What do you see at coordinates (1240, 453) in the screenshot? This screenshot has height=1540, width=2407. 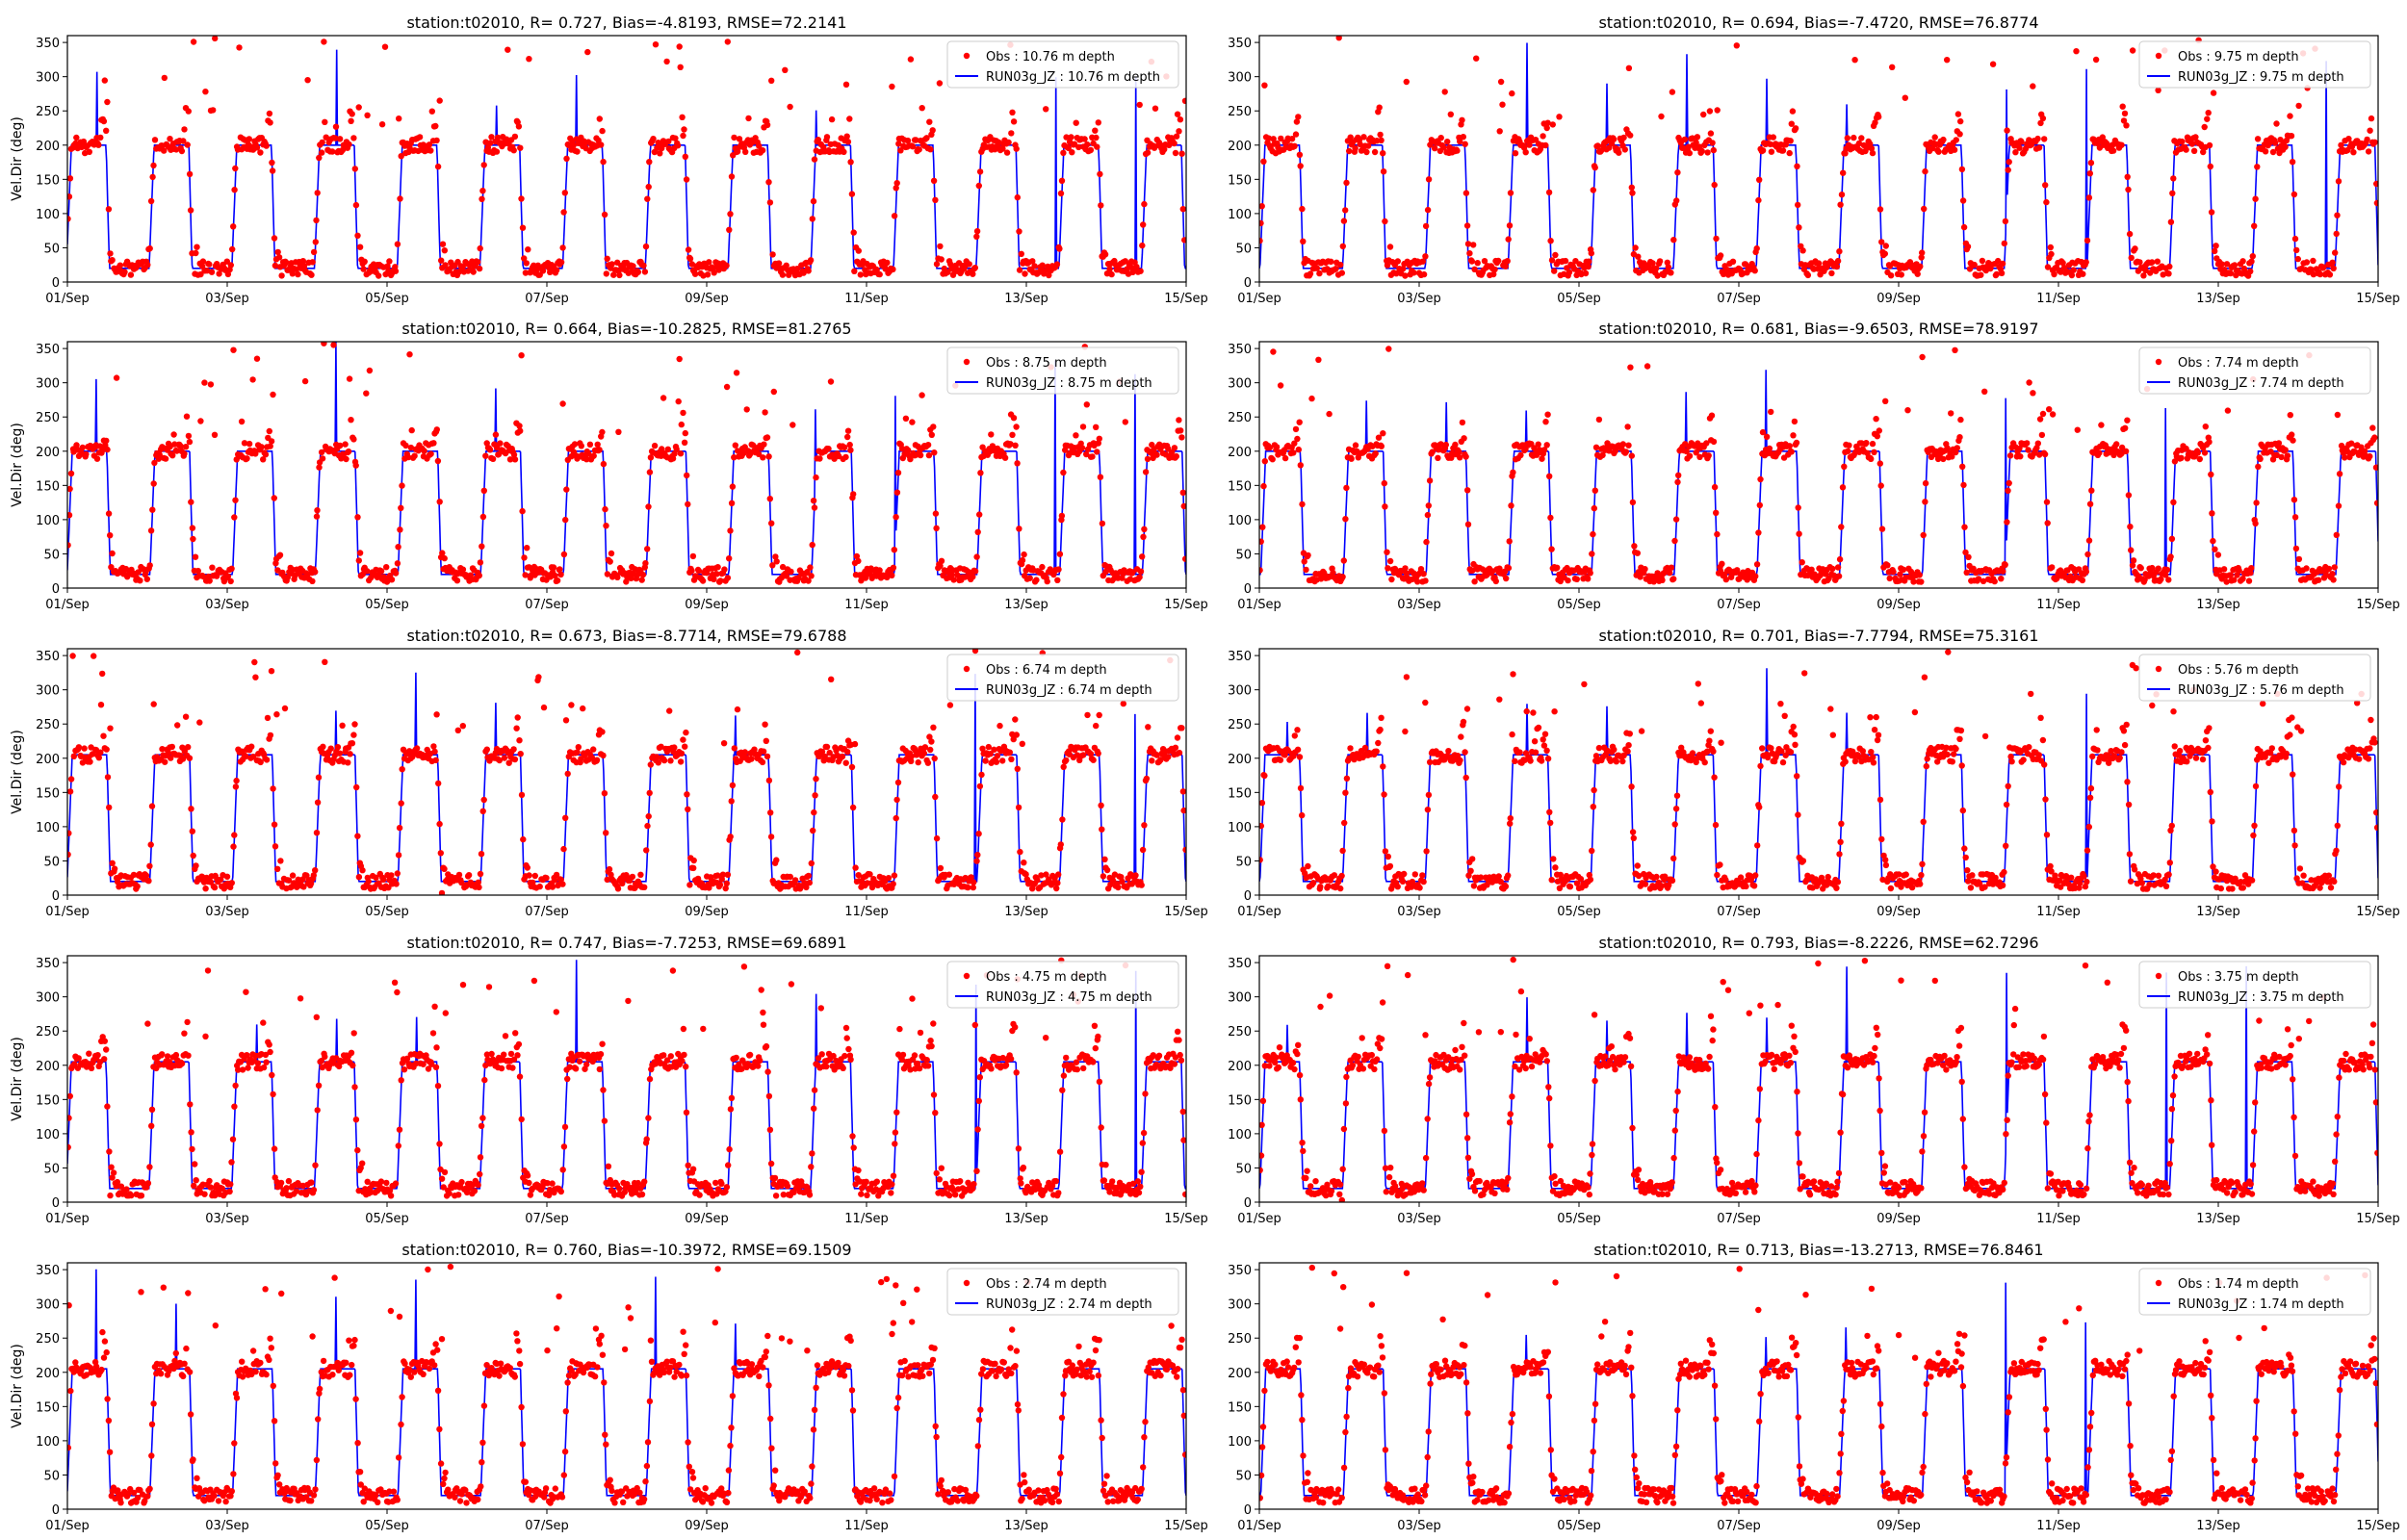 I see `y-tick-label: 200` at bounding box center [1240, 453].